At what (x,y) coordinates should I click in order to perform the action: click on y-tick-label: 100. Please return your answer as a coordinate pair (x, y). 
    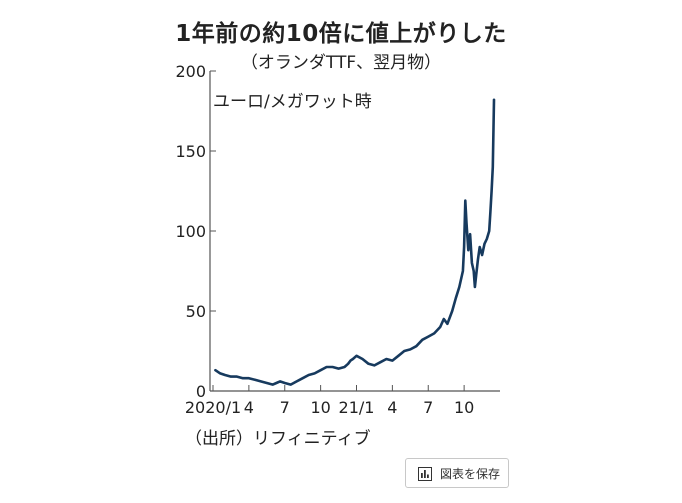
    Looking at the image, I should click on (190, 231).